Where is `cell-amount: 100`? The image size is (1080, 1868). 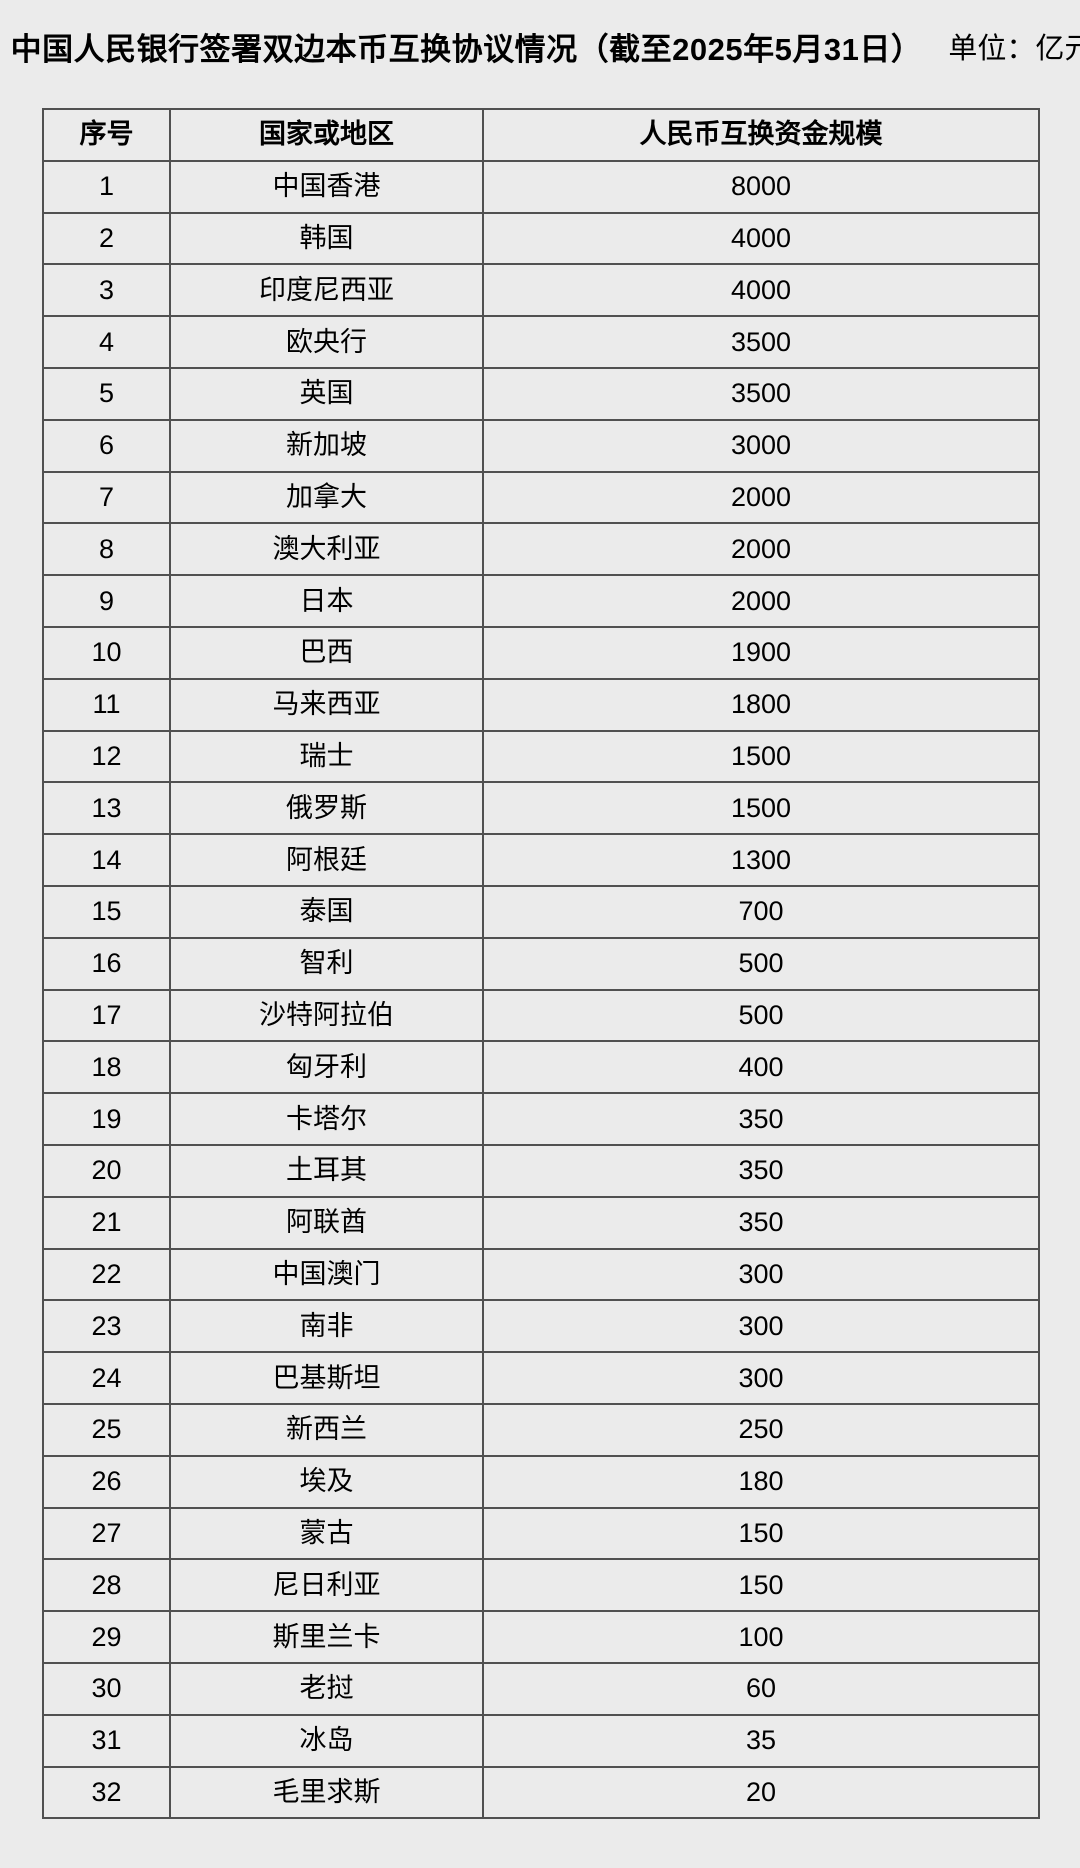 cell-amount: 100 is located at coordinates (761, 1637).